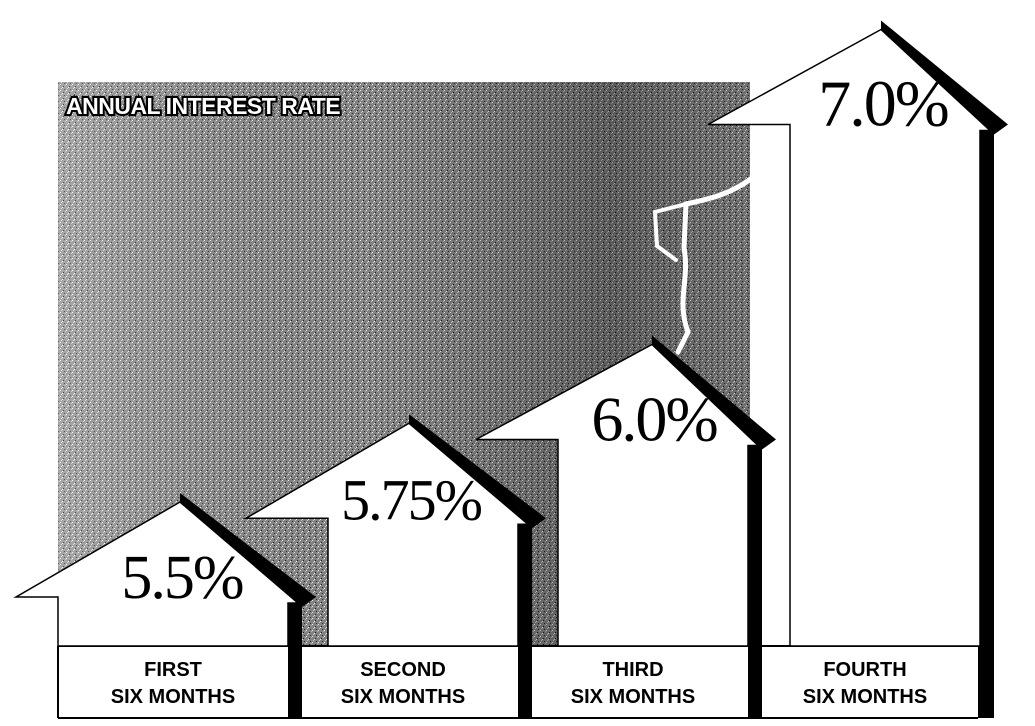 This screenshot has height=726, width=1035. Describe the element at coordinates (632, 670) in the screenshot. I see `category-label: THIRD` at that location.